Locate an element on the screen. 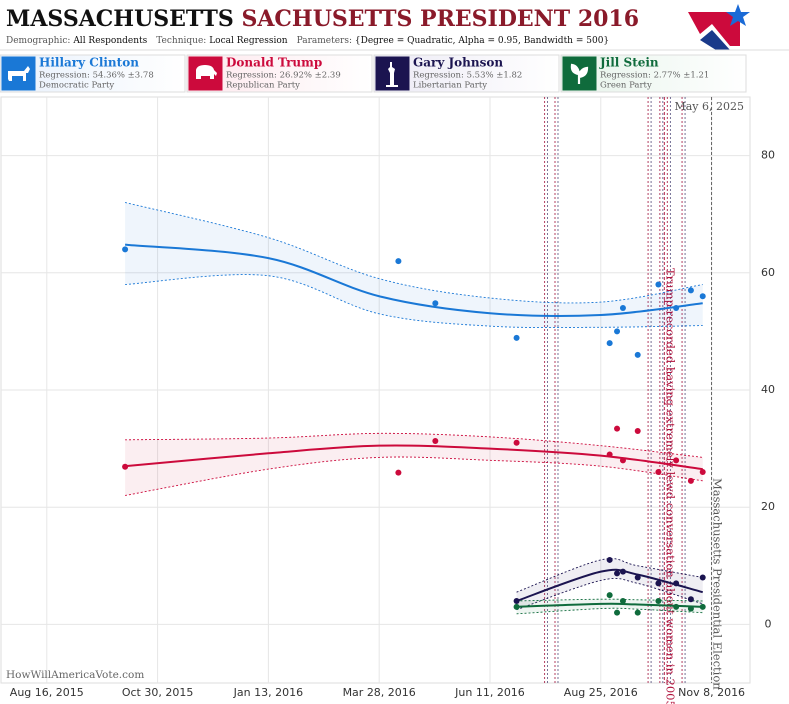 The image size is (789, 704). leaf-icon is located at coordinates (579, 73).